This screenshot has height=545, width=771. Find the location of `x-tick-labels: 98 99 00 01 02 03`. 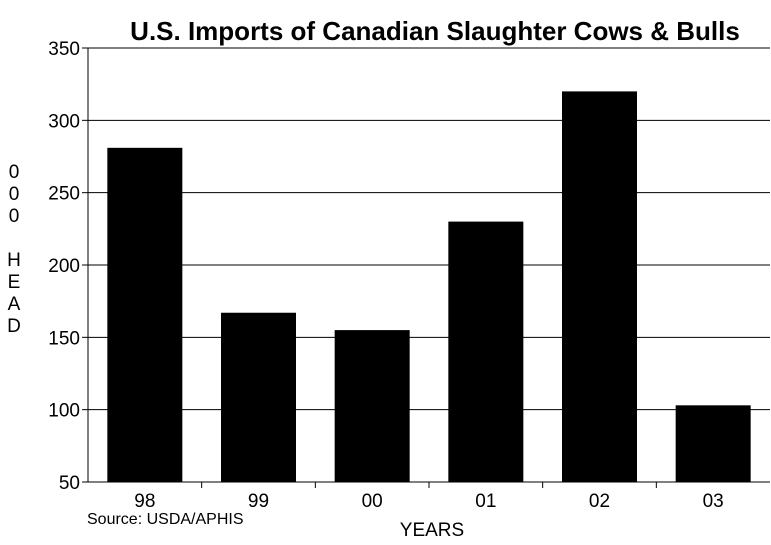

x-tick-labels: 98 99 00 01 02 03 is located at coordinates (428, 501).